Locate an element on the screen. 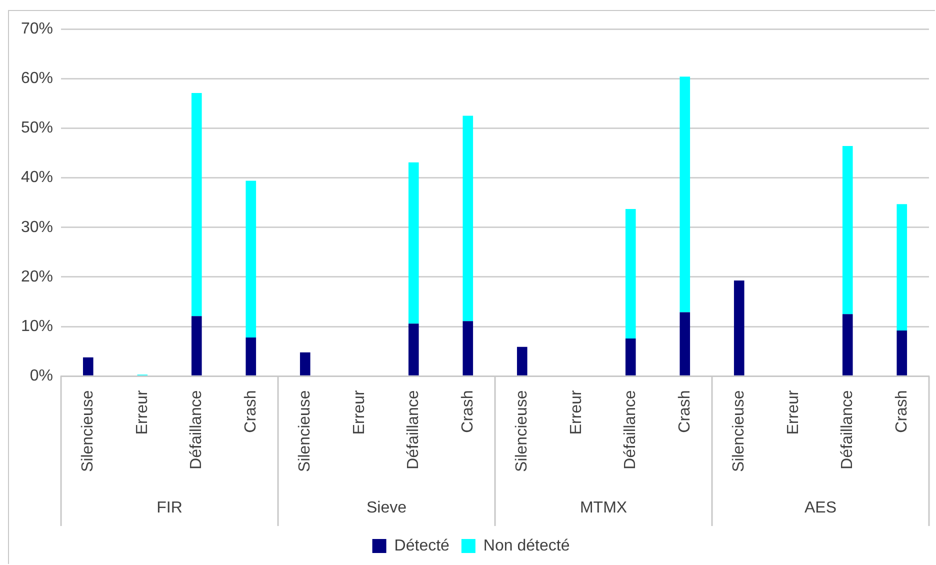 Image resolution: width=936 pixels, height=565 pixels. legend-label: Non détecté is located at coordinates (526, 545).